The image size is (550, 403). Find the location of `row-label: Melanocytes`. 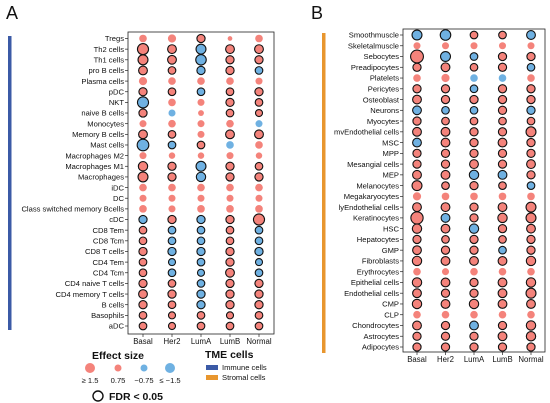

row-label: Melanocytes is located at coordinates (377, 185).